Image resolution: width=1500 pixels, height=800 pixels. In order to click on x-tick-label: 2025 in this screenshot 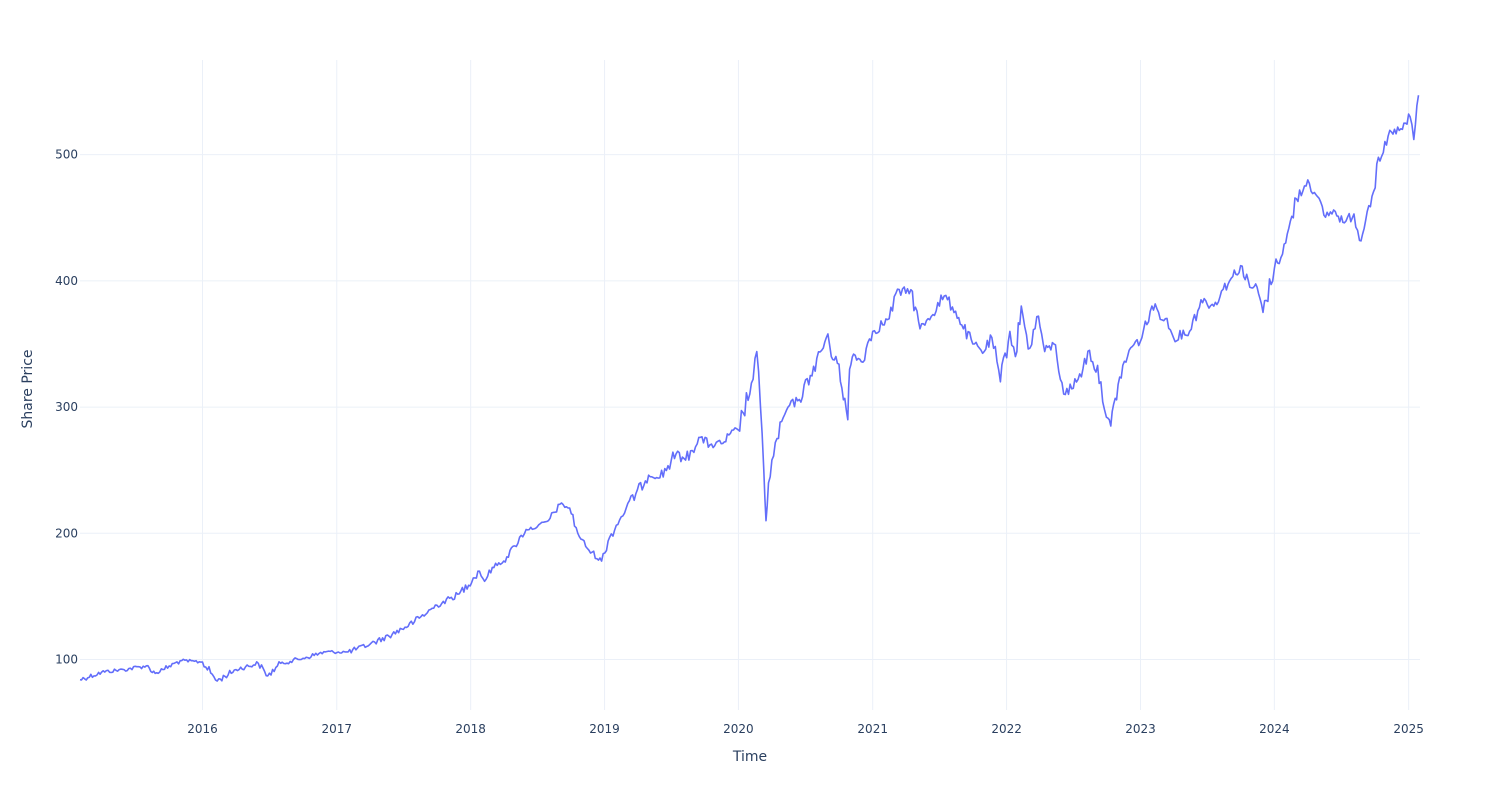, I will do `click(1408, 729)`.